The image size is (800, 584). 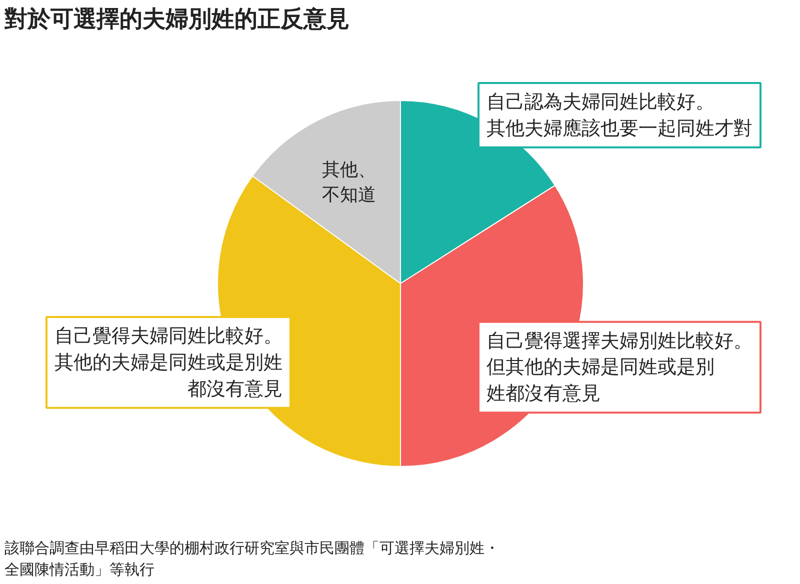 What do you see at coordinates (168, 362) in the screenshot?
I see `slice-label: 自己覺得夫婦同姓比較好。其他的夫婦是同姓或是別姓都沒有意見` at bounding box center [168, 362].